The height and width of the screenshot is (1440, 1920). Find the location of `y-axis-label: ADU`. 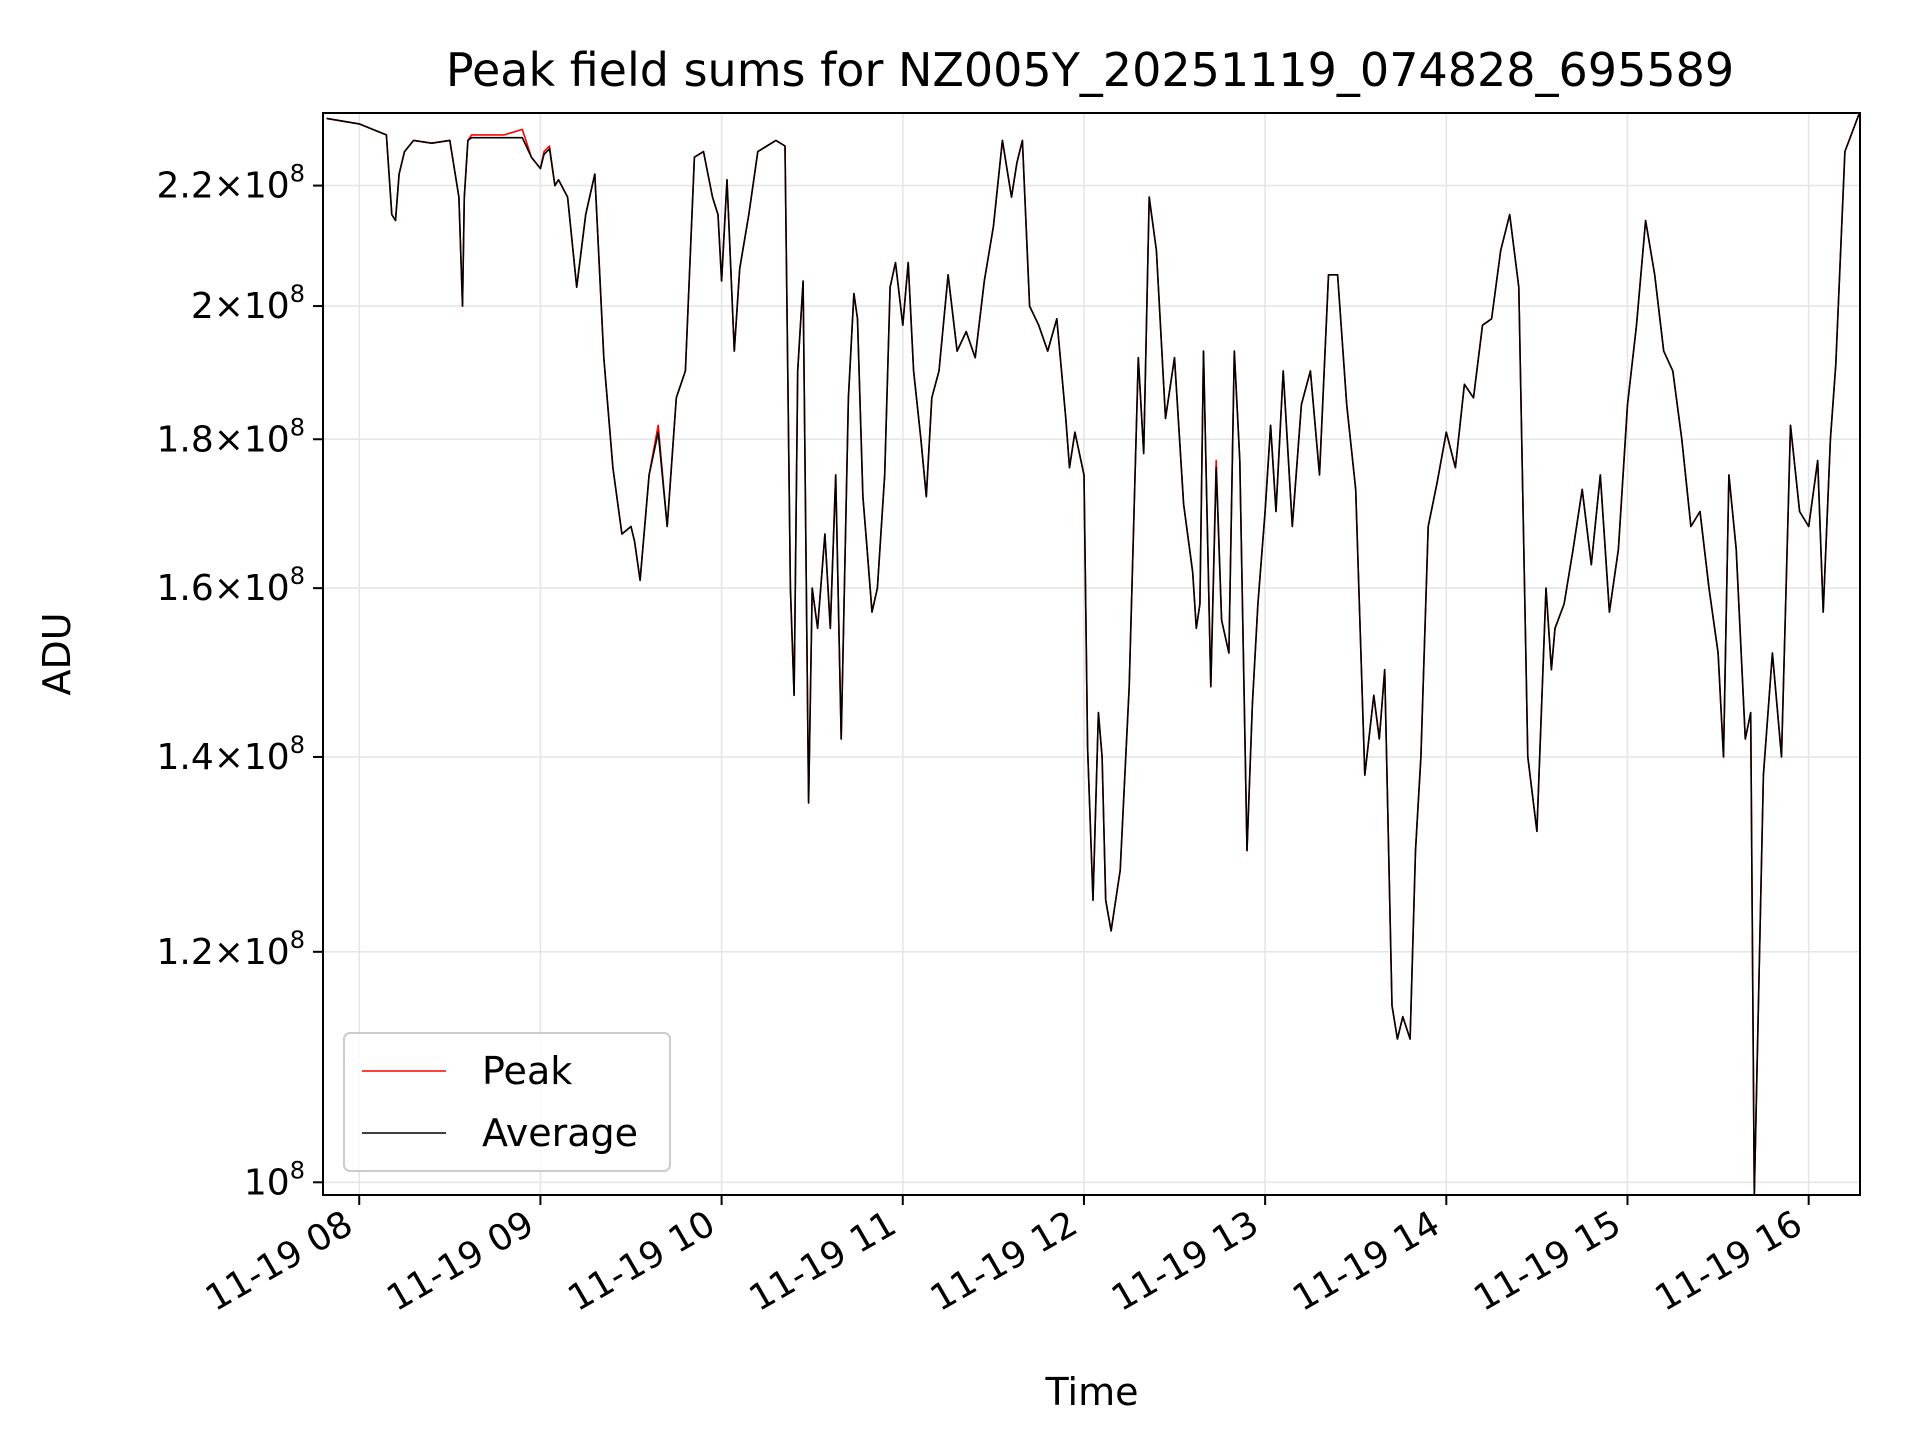

y-axis-label: ADU is located at coordinates (57, 653).